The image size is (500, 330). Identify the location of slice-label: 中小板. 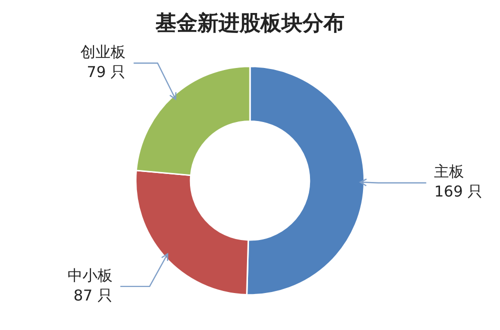
(89, 275).